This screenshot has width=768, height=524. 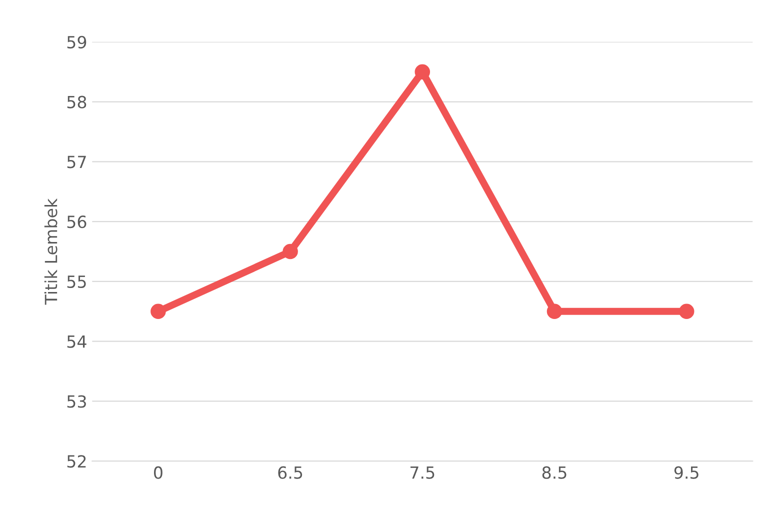 What do you see at coordinates (76, 342) in the screenshot?
I see `y-tick-label: 54` at bounding box center [76, 342].